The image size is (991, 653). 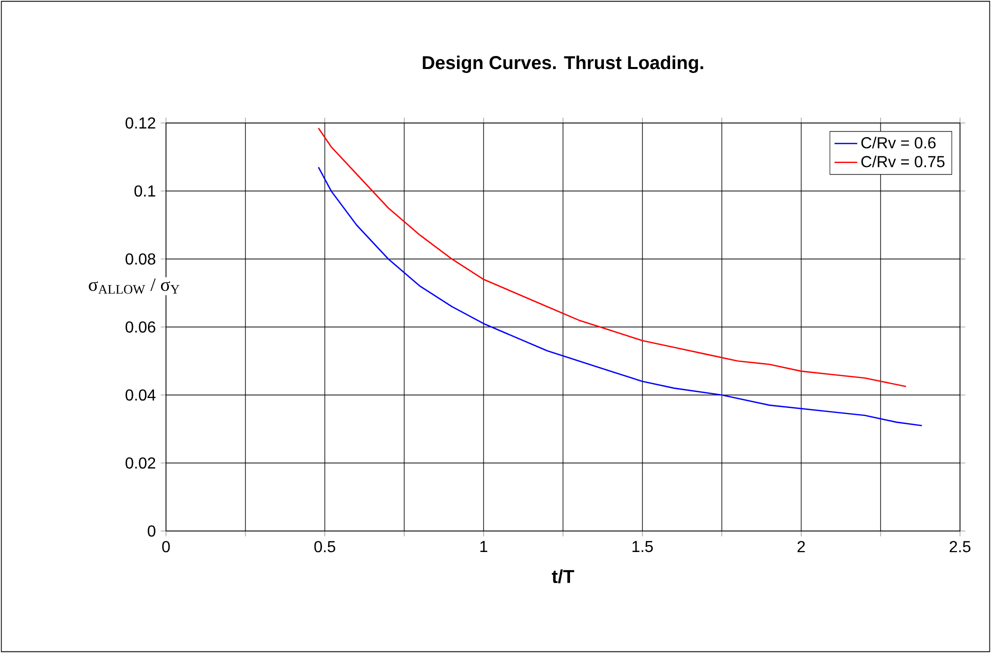 I want to click on y-tick-label: 0.1, so click(x=145, y=191).